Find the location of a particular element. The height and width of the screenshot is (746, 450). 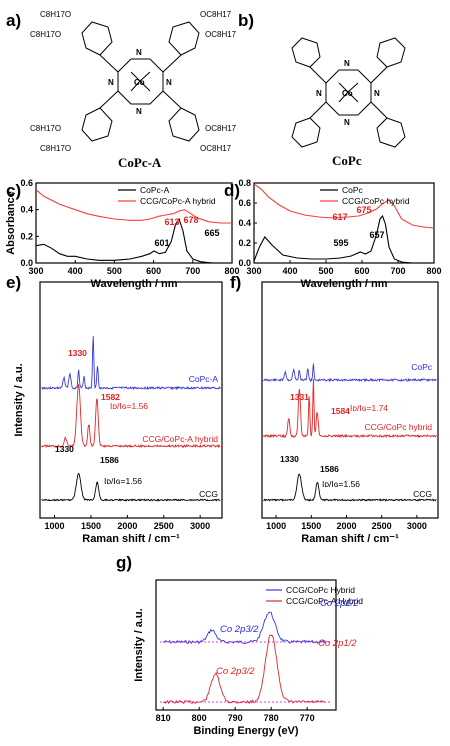

panel-label-e: e) is located at coordinates (13, 282).